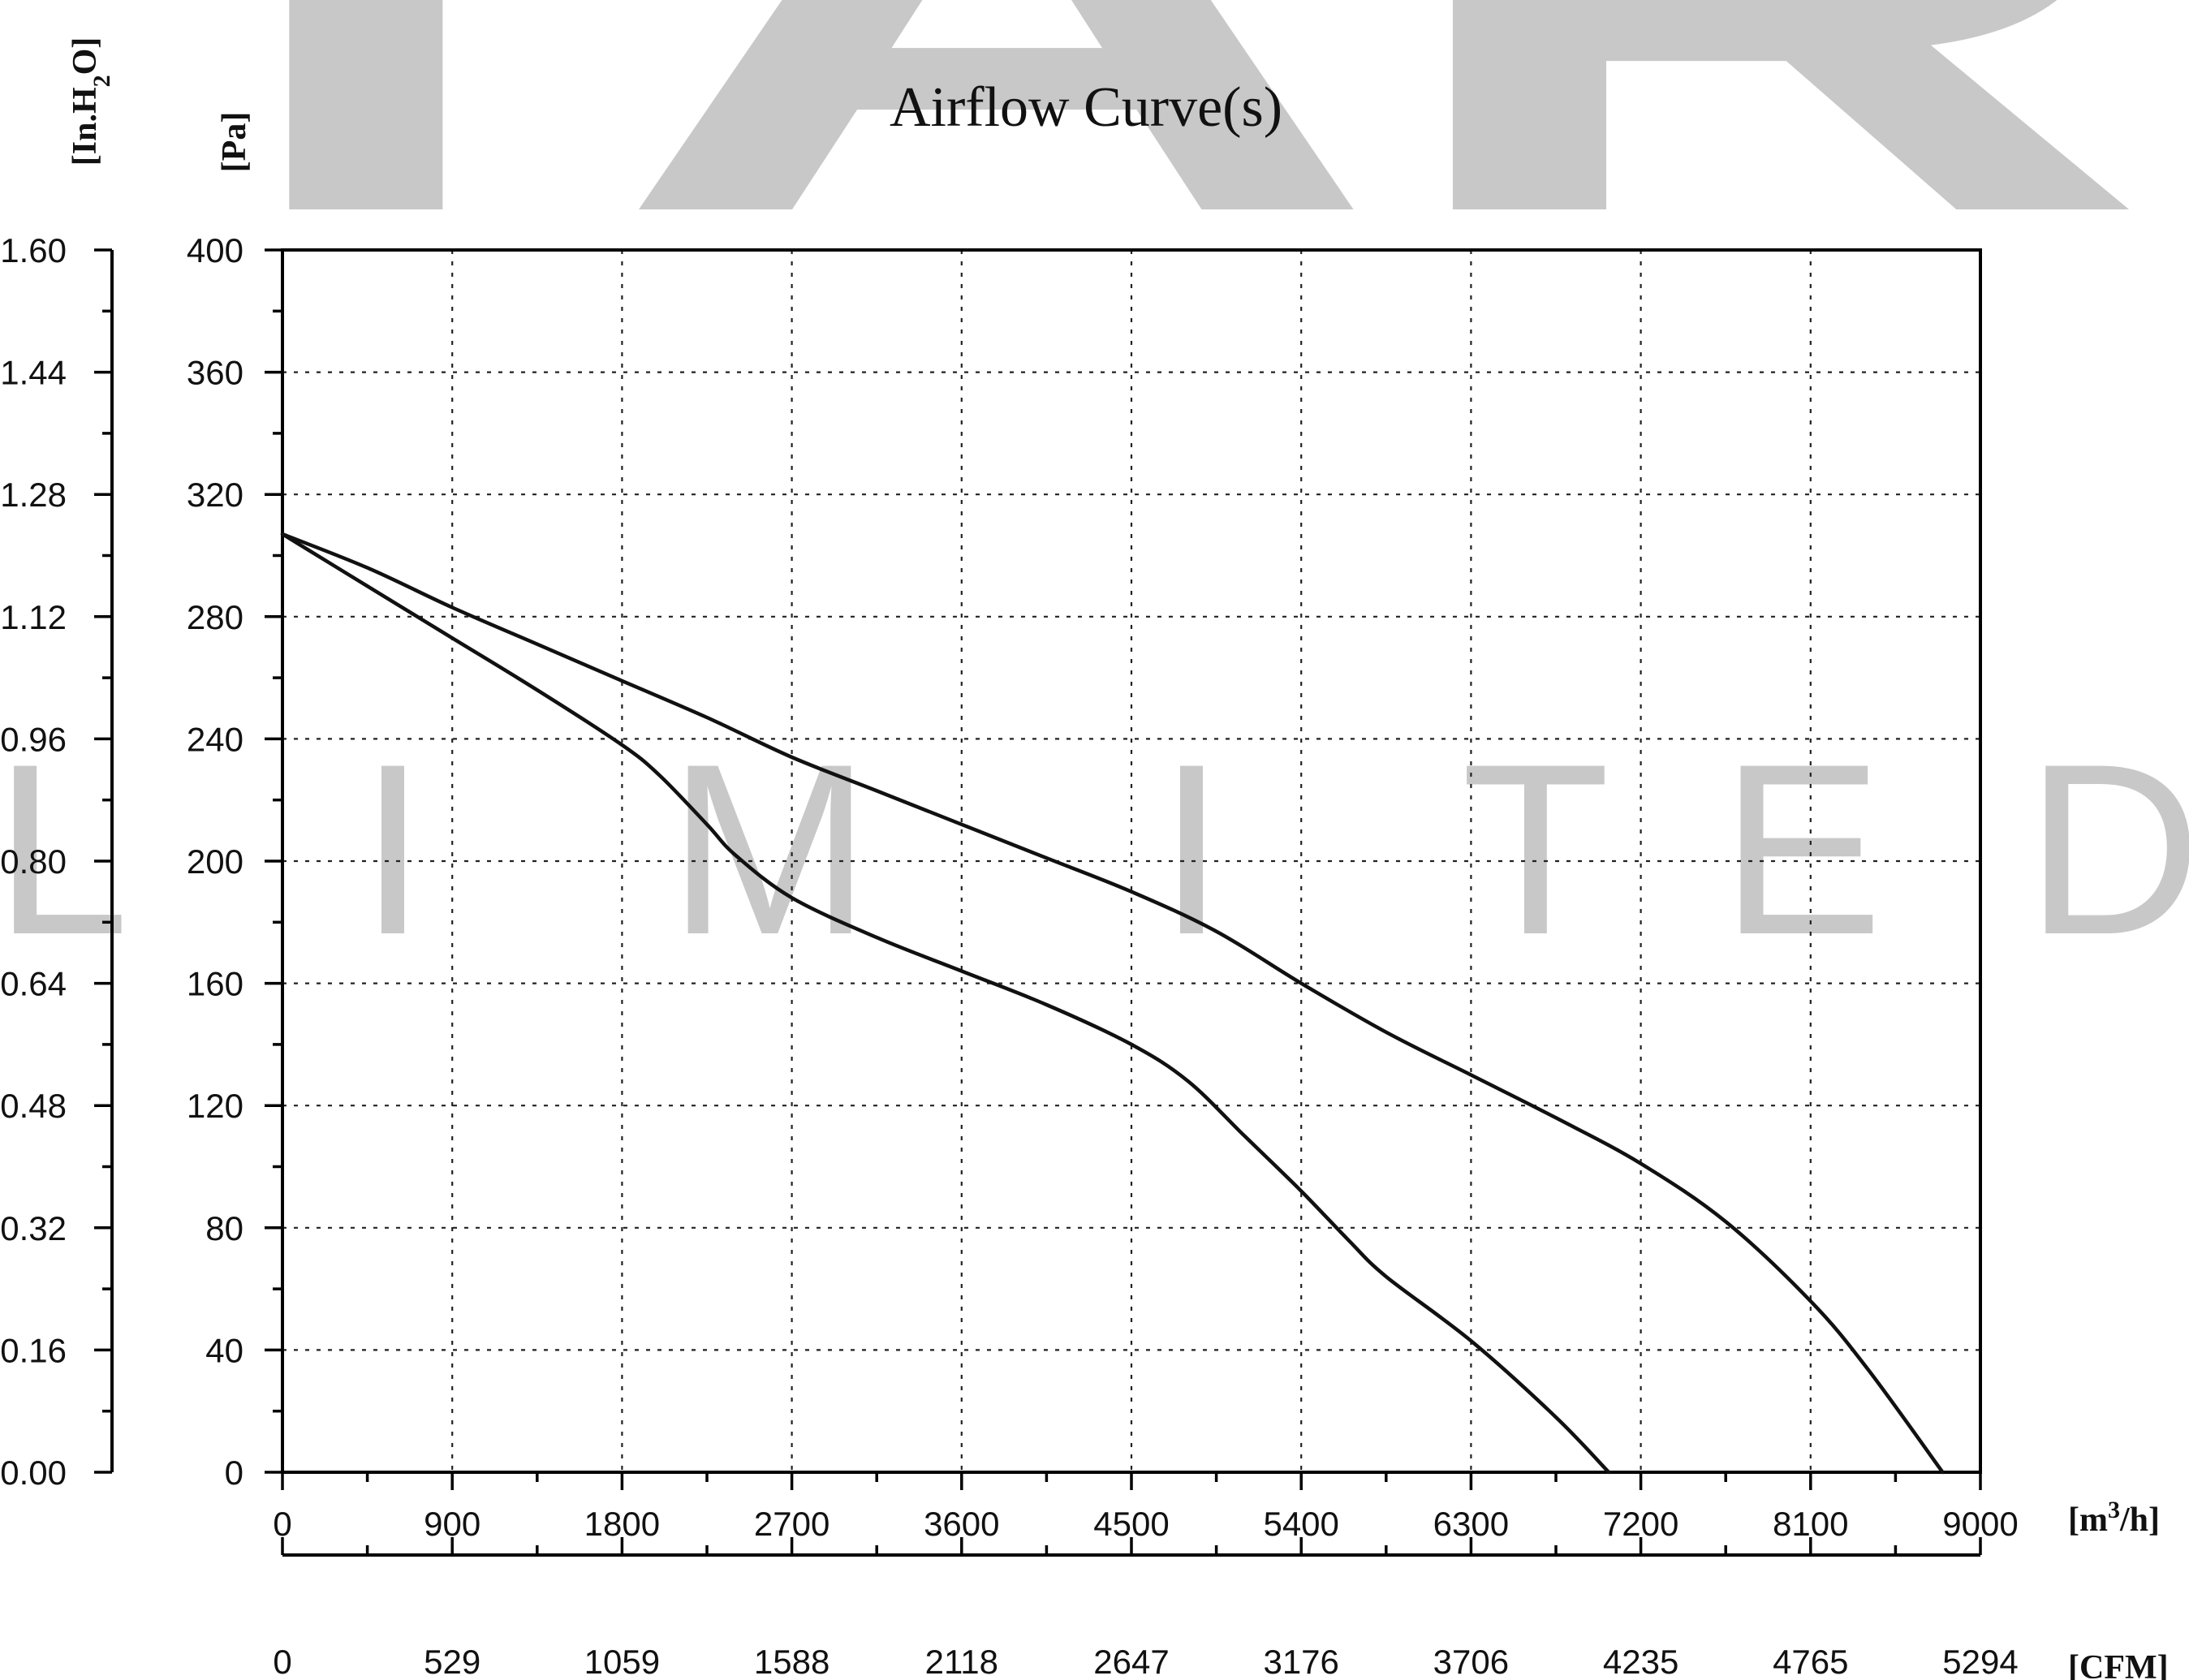 This screenshot has width=2189, height=1680. Describe the element at coordinates (34, 862) in the screenshot. I see `inh2o-tick-label: 0.80` at that location.